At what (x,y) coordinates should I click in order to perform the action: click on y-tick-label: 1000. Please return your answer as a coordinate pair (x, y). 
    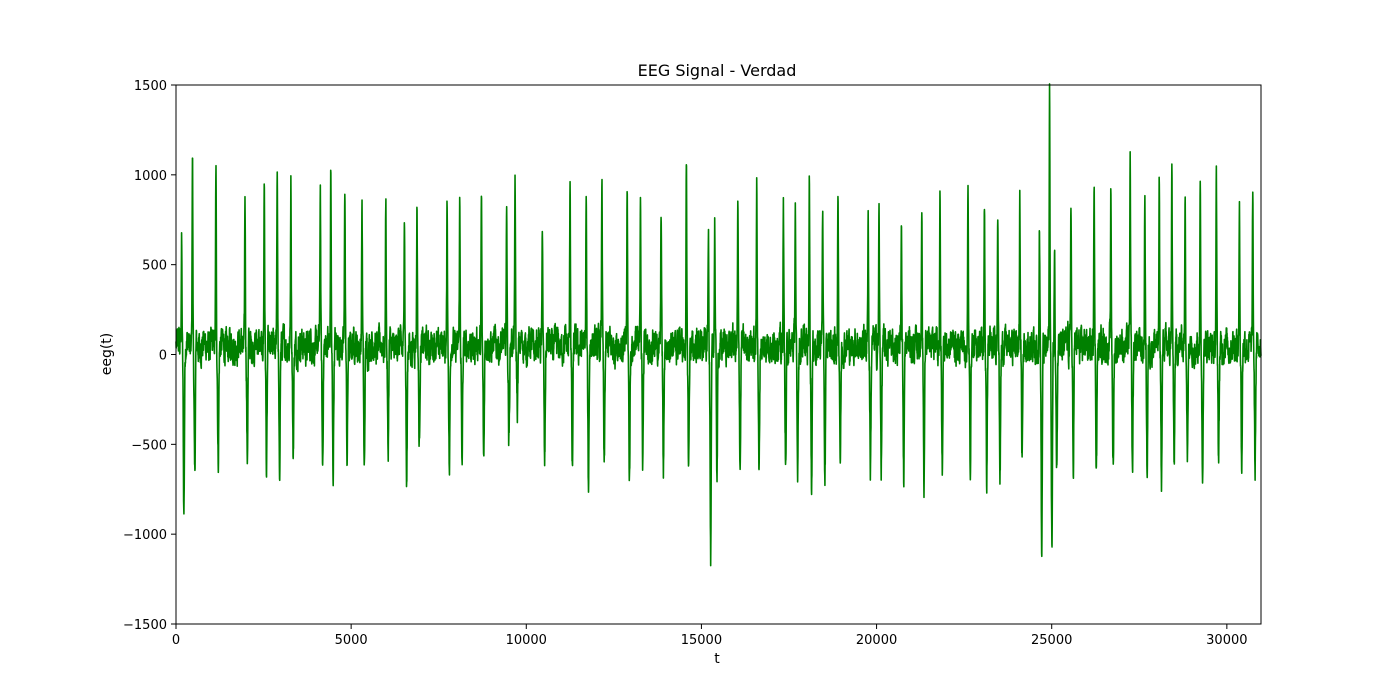
    Looking at the image, I should click on (150, 176).